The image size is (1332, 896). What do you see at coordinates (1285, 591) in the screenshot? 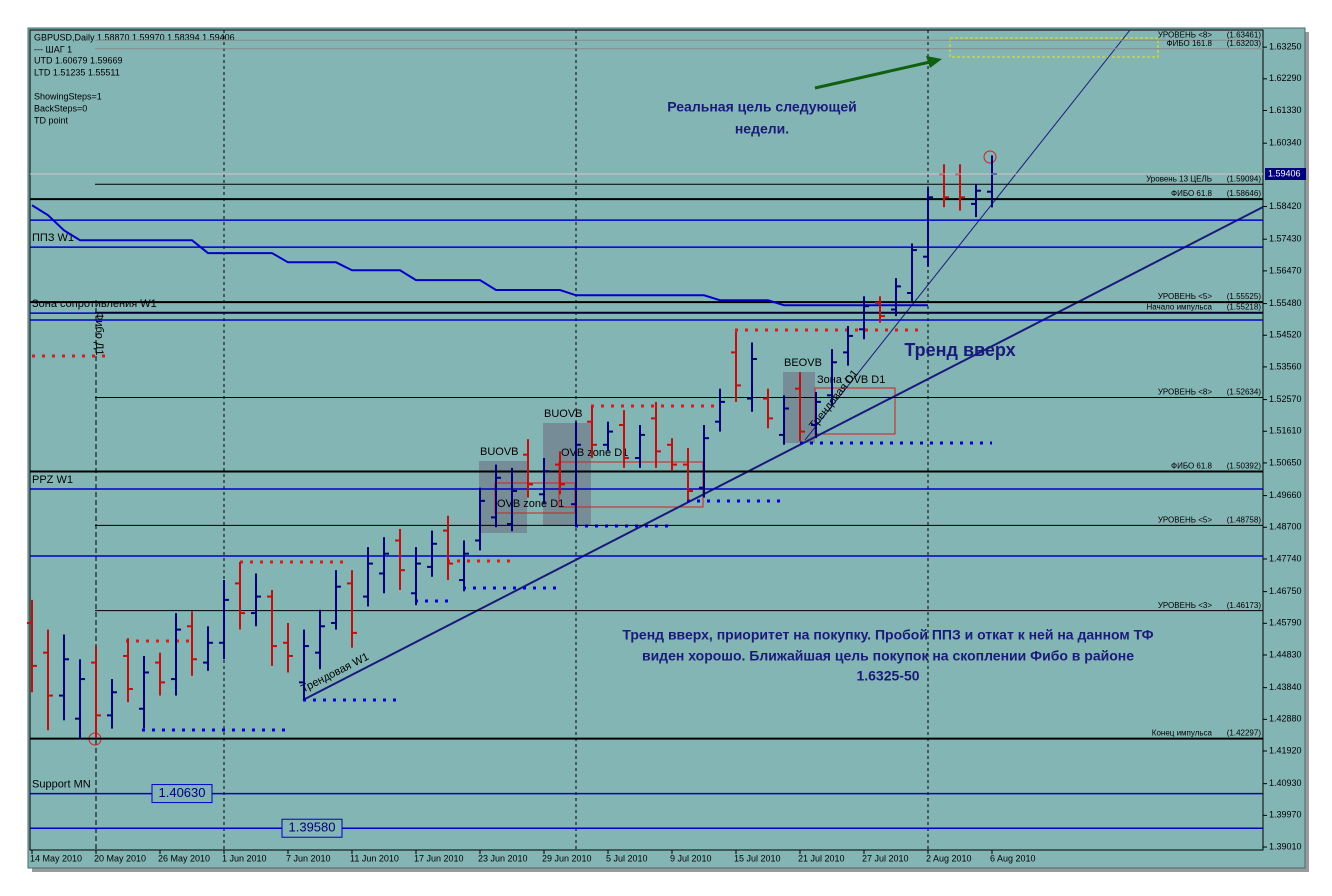
I see `y-tick-label: 1.46750` at bounding box center [1285, 591].